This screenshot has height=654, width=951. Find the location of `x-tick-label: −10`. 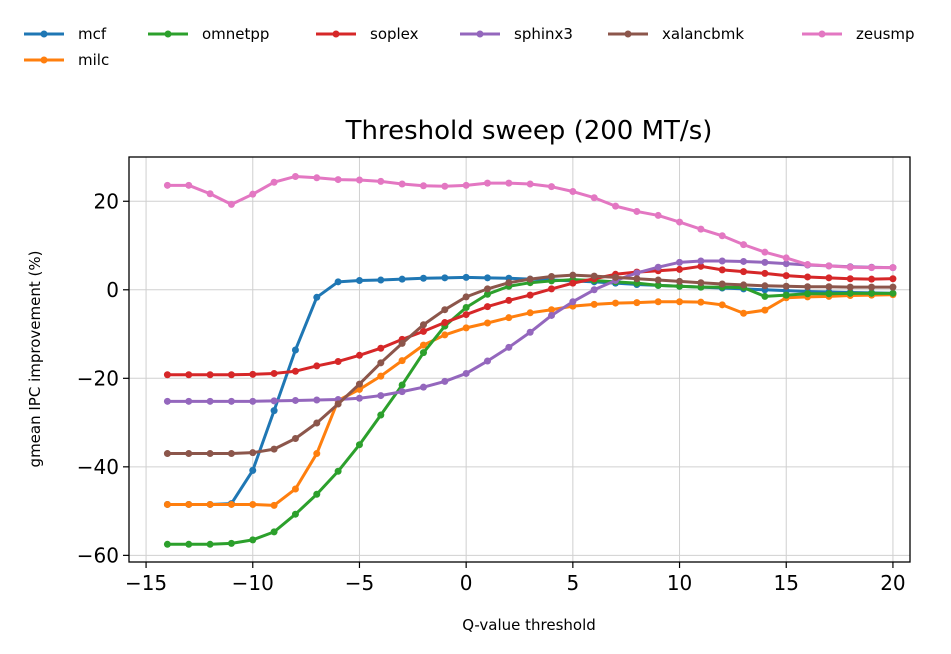

x-tick-label: −10 is located at coordinates (253, 583).